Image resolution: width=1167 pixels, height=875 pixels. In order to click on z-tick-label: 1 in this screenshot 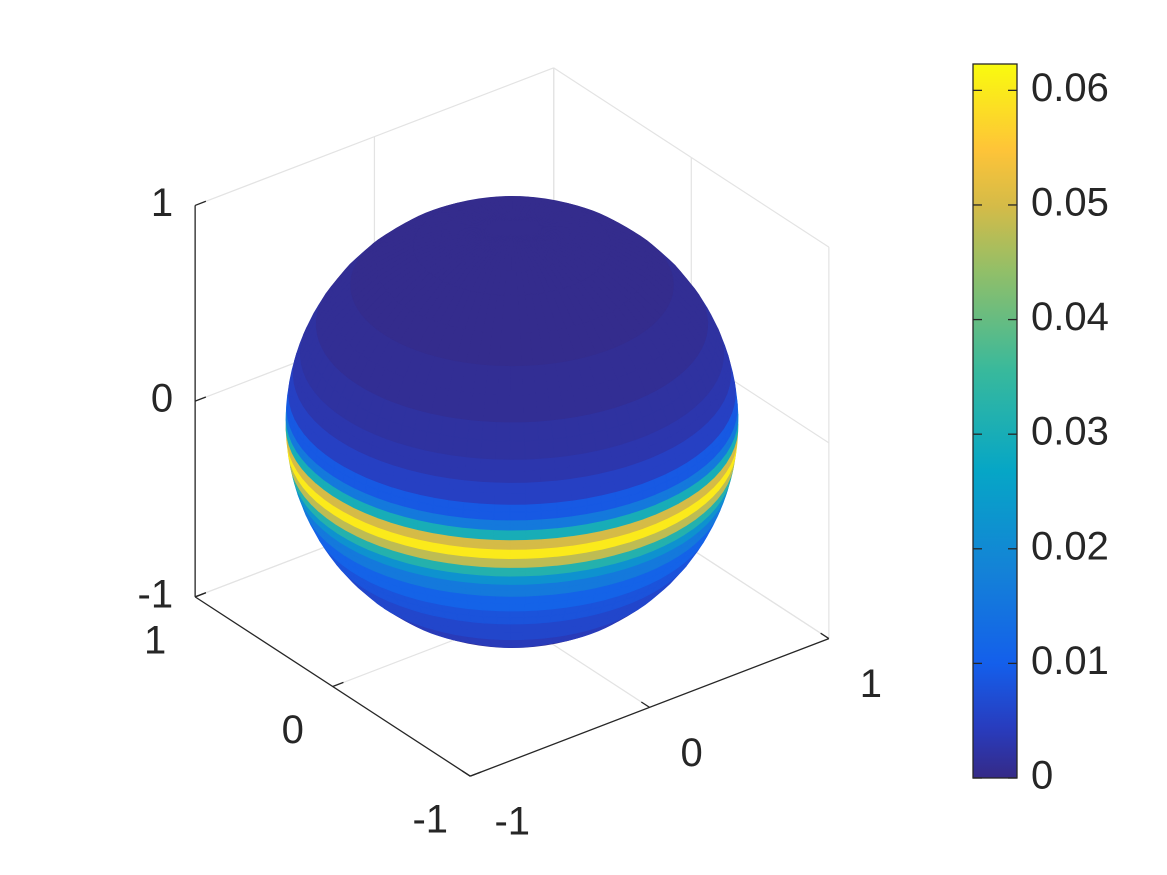, I will do `click(162, 203)`.